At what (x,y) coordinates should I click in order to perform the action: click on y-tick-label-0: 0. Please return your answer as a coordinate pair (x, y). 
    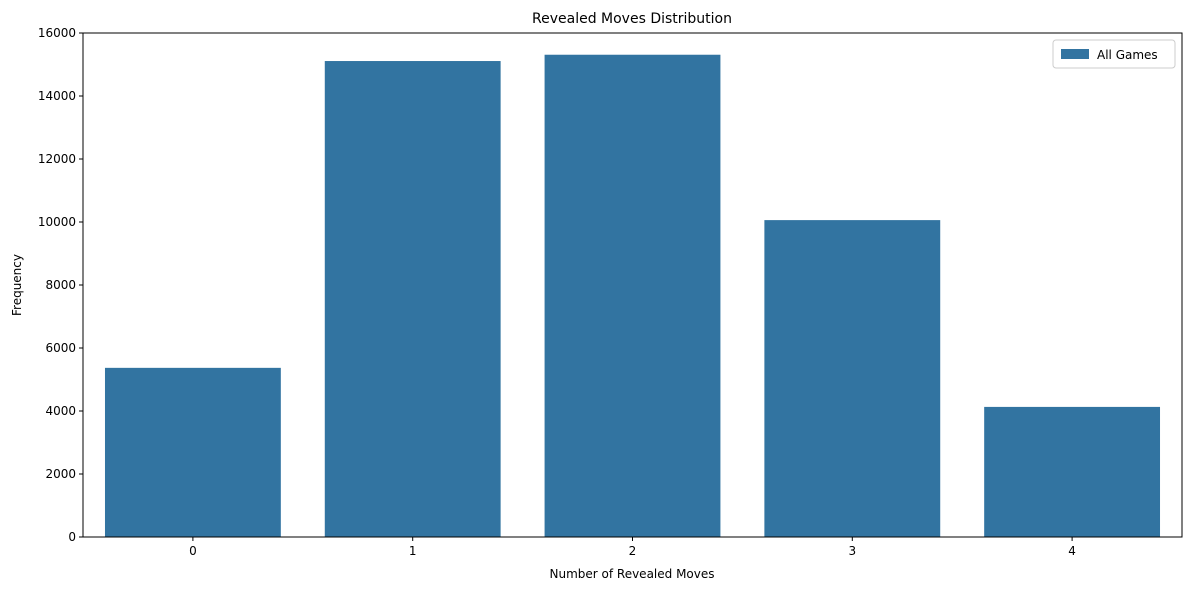
    Looking at the image, I should click on (72, 537).